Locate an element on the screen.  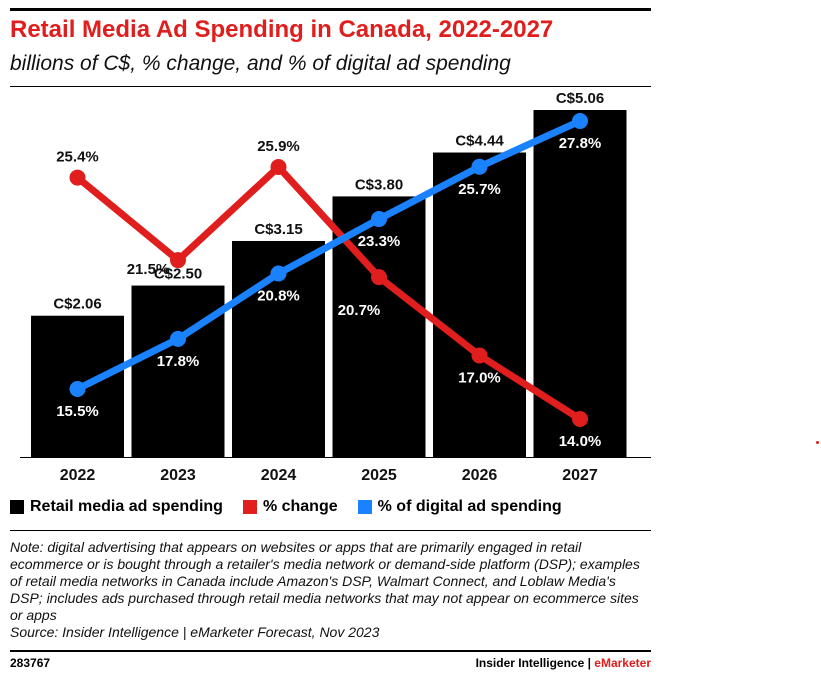
bar-value-label-2026: C$4.44 is located at coordinates (479, 141).